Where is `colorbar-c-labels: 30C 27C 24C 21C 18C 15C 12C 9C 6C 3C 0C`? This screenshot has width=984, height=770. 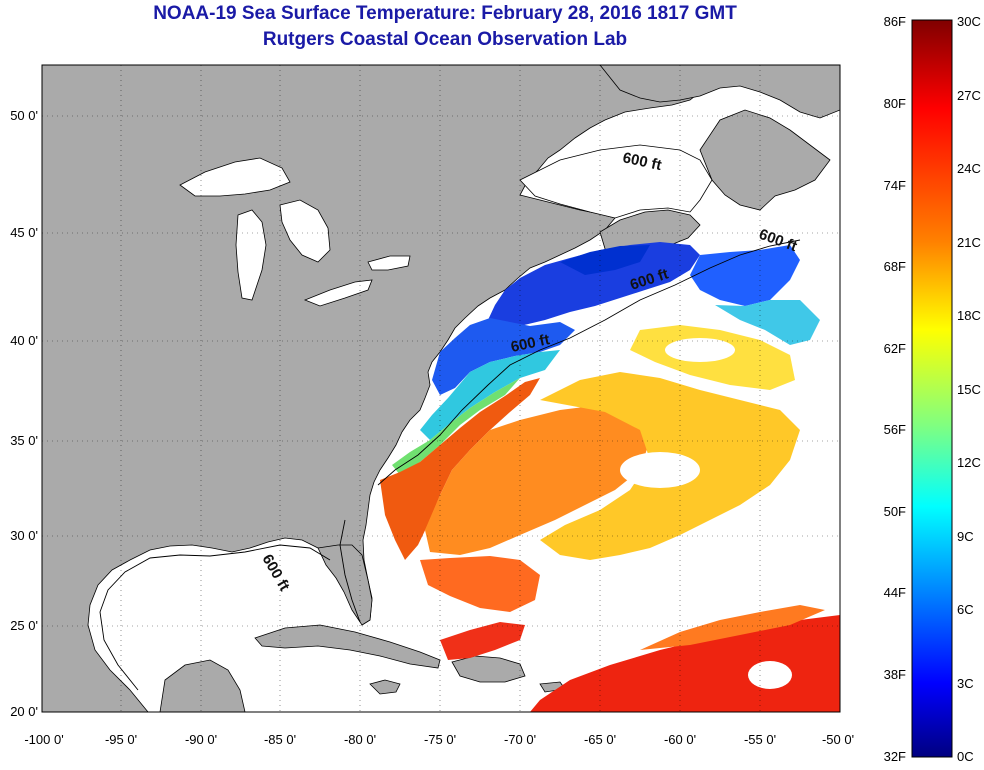
colorbar-c-labels: 30C 27C 24C 21C 18C 15C 12C 9C 6C 3C 0C is located at coordinates (969, 389).